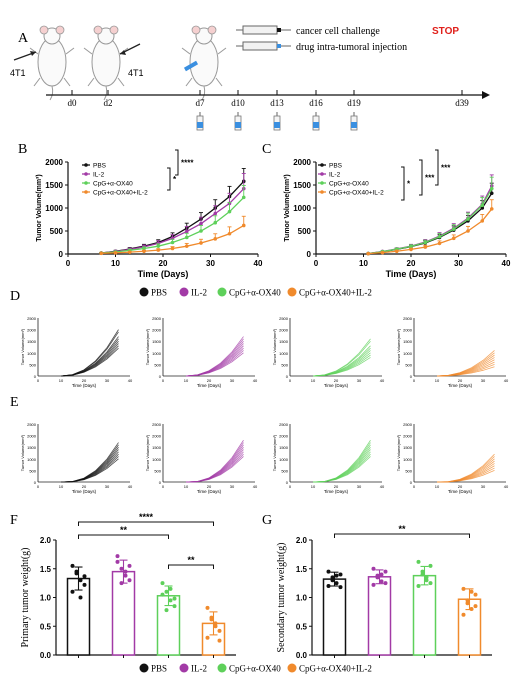 The height and width of the screenshot is (682, 527). Describe the element at coordinates (266, 149) in the screenshot. I see `panel-label-c: C` at that location.